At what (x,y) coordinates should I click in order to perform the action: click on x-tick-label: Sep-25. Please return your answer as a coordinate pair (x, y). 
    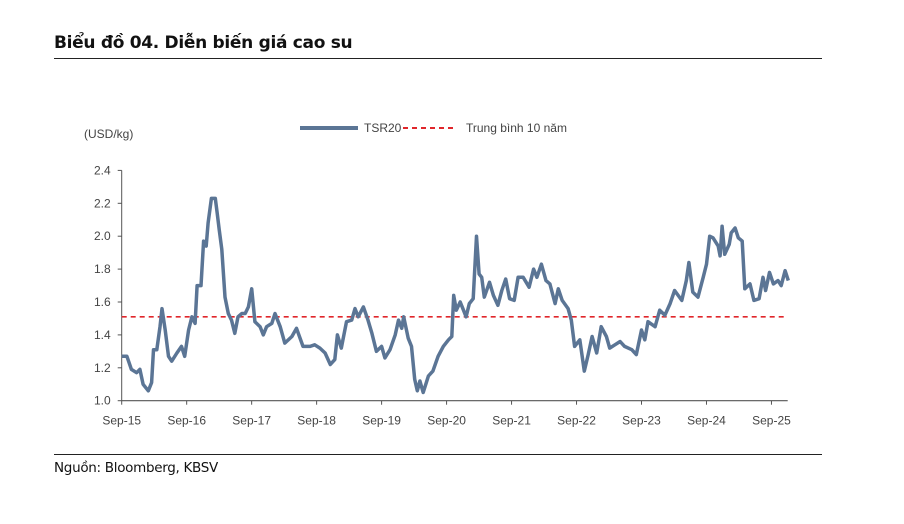
    Looking at the image, I should click on (771, 421).